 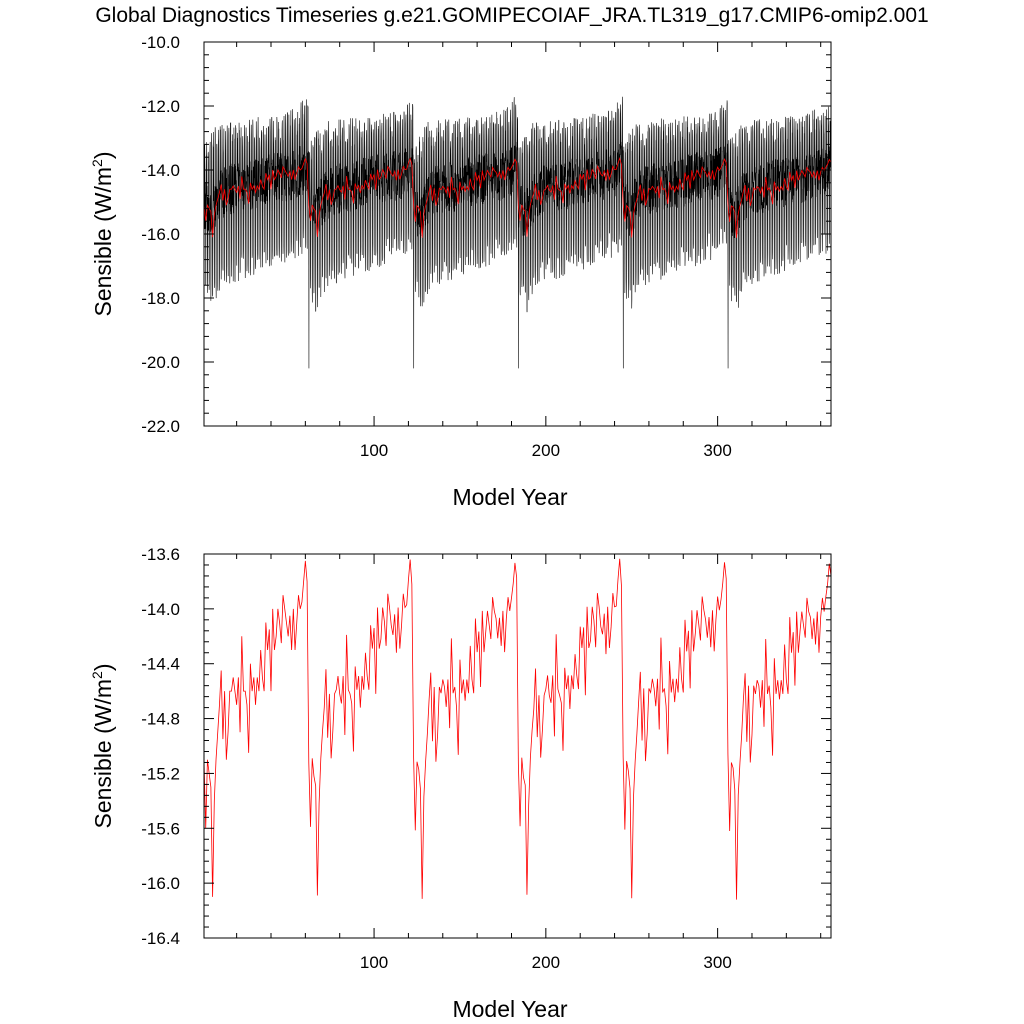 I want to click on y-tick-label: -16.4, so click(x=160, y=938).